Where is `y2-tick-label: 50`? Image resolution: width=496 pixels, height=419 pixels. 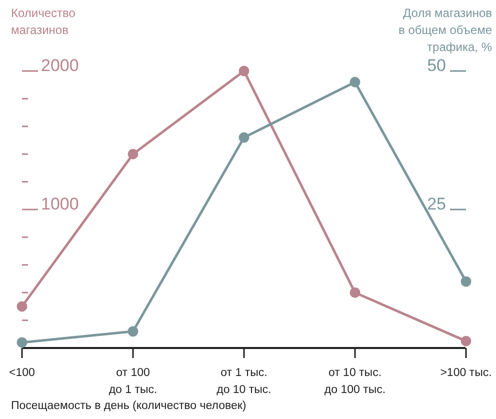
y2-tick-label: 50 is located at coordinates (436, 65).